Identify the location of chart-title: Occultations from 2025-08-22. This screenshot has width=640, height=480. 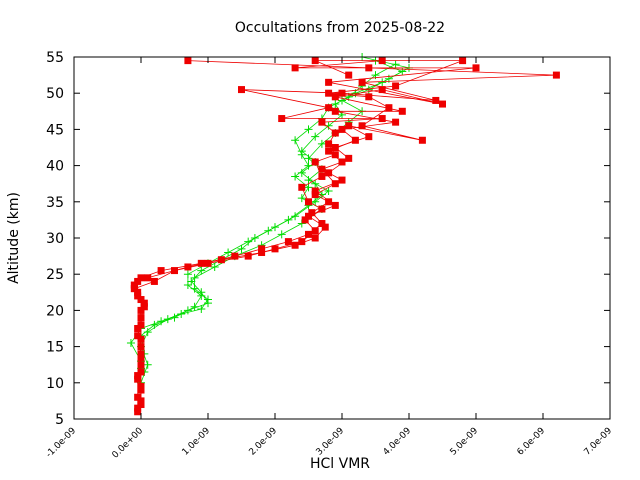
(340, 28).